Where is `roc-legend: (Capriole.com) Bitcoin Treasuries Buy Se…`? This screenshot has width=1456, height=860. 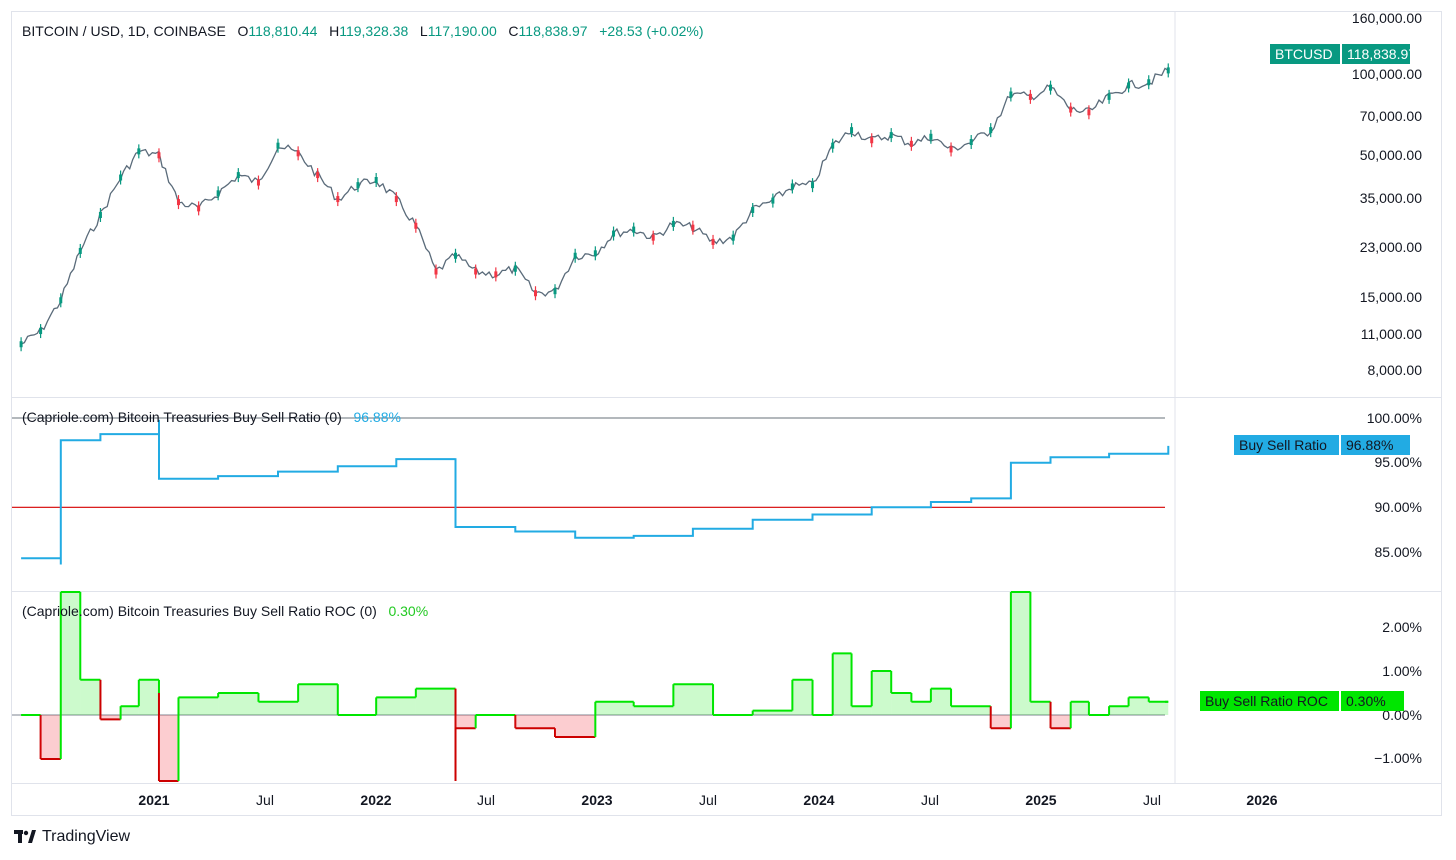 roc-legend: (Capriole.com) Bitcoin Treasuries Buy Se… is located at coordinates (225, 611).